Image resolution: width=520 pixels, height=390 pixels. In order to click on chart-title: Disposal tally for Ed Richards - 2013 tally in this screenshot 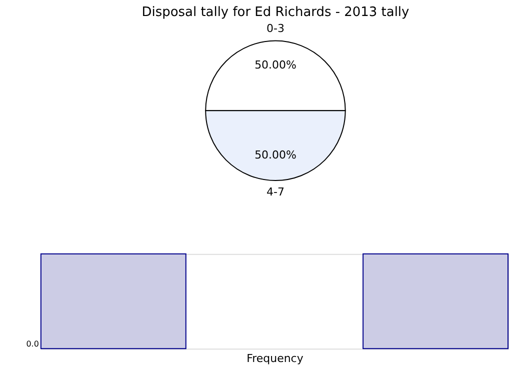, I will do `click(276, 12)`.